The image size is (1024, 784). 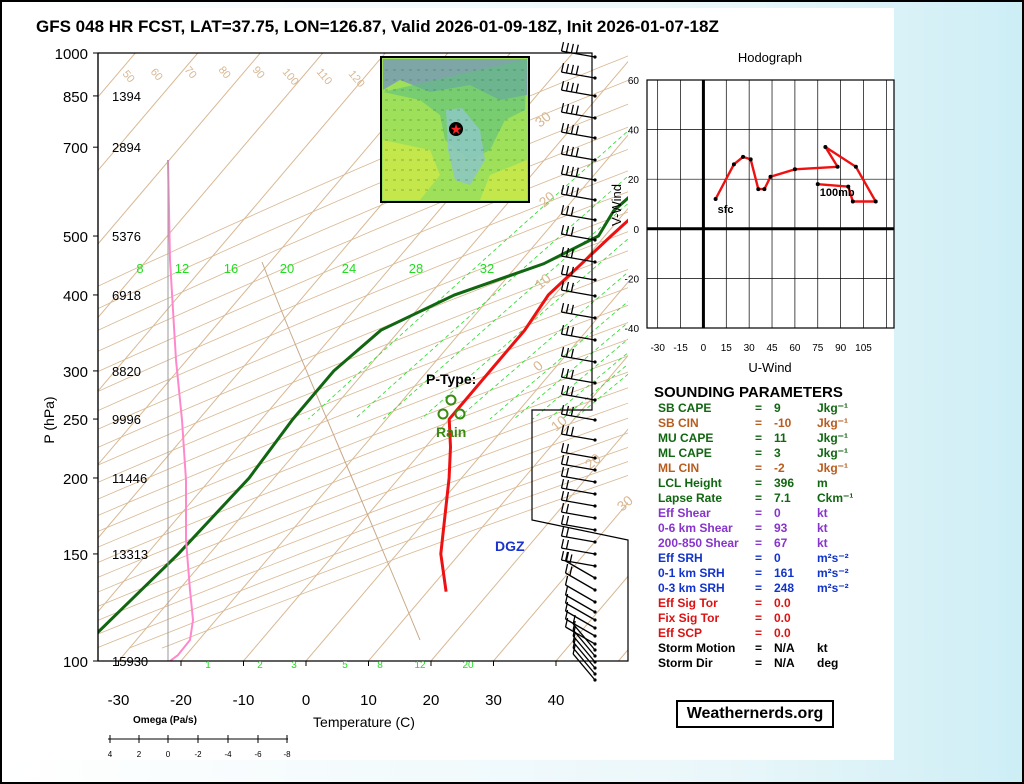 I want to click on mixing-ratio-label: 16, so click(x=231, y=268).